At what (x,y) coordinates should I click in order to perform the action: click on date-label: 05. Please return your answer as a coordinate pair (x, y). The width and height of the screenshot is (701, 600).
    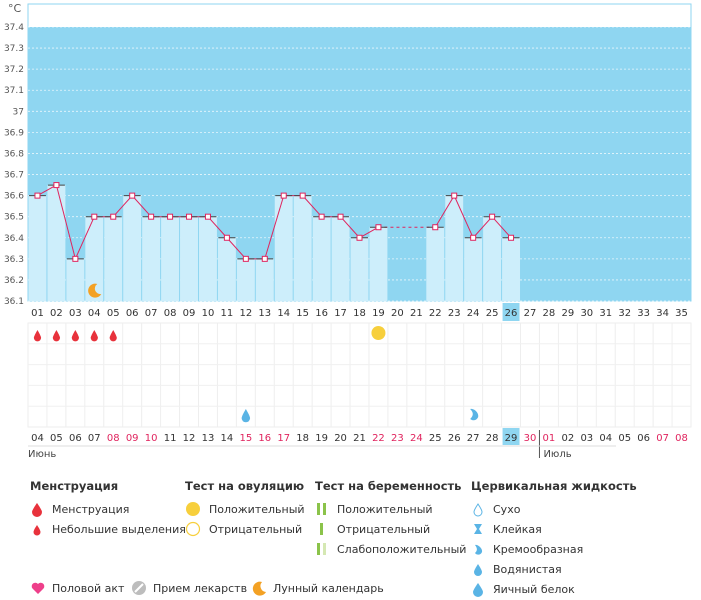
    Looking at the image, I should click on (56, 438).